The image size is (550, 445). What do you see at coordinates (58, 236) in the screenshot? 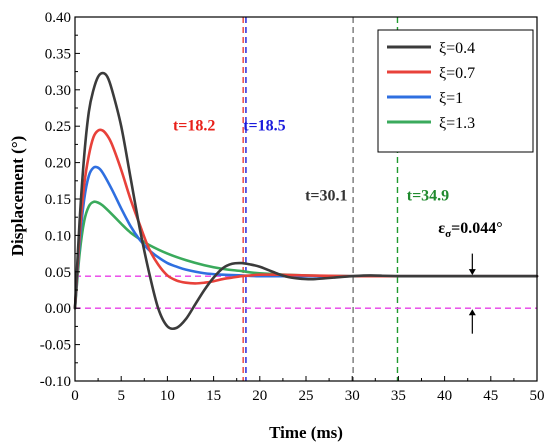
I see `y-tick-label: 0.10` at bounding box center [58, 236].